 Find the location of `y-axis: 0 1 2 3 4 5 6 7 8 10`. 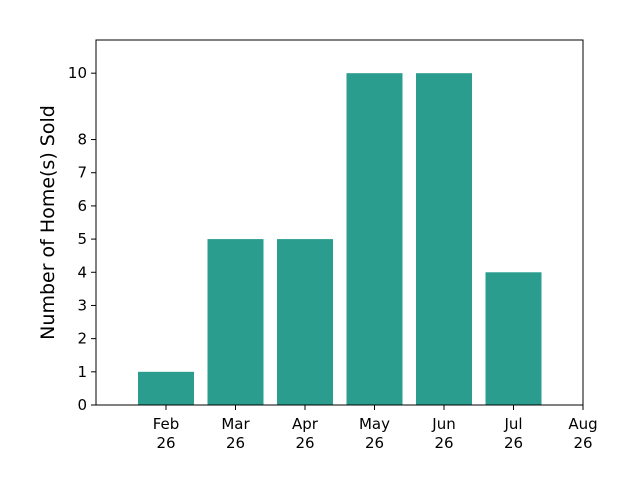

y-axis: 0 1 2 3 4 5 6 7 8 10 is located at coordinates (82, 239).